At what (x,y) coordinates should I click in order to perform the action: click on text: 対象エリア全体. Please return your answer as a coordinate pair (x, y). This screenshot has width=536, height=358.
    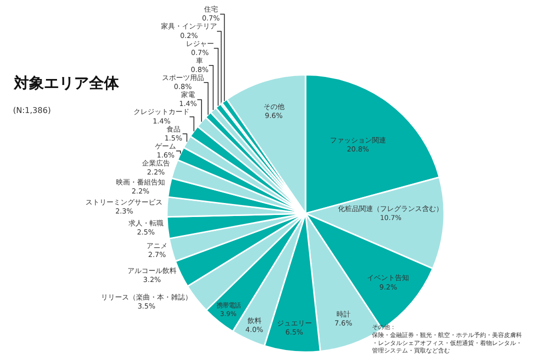
    Looking at the image, I should click on (66, 83).